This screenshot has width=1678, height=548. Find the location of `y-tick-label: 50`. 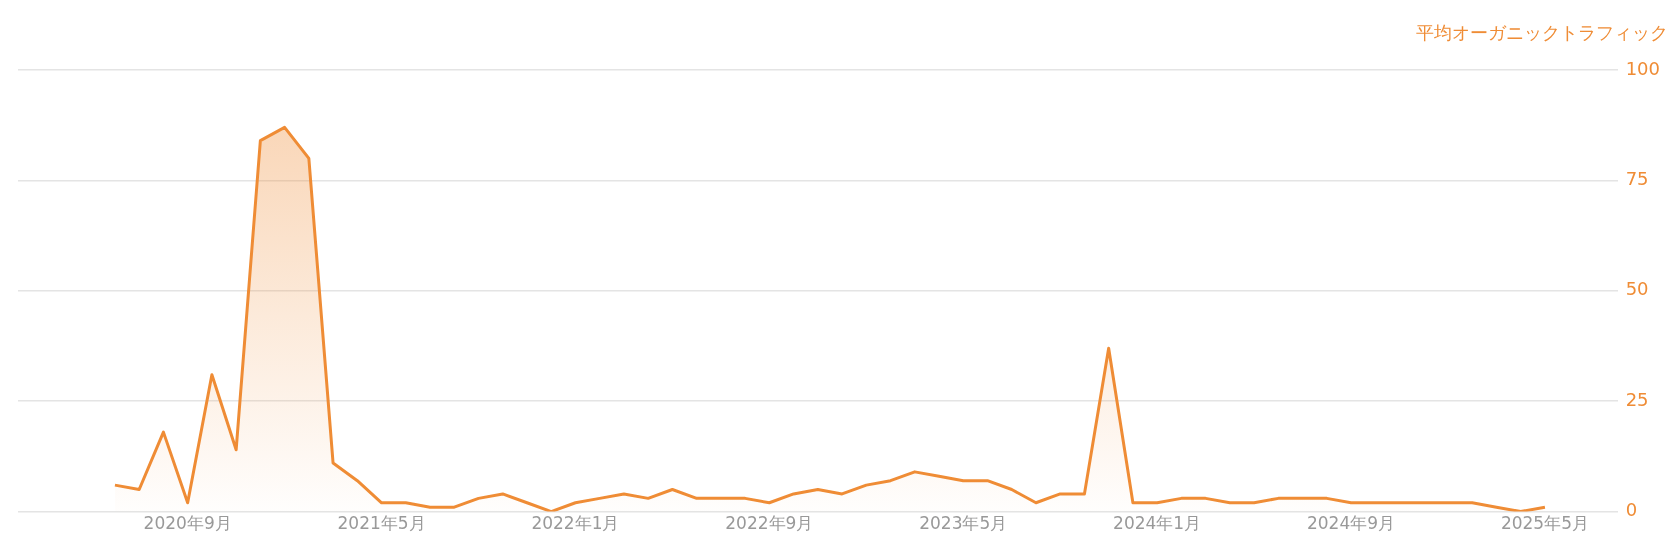

y-tick-label: 50 is located at coordinates (1637, 289).